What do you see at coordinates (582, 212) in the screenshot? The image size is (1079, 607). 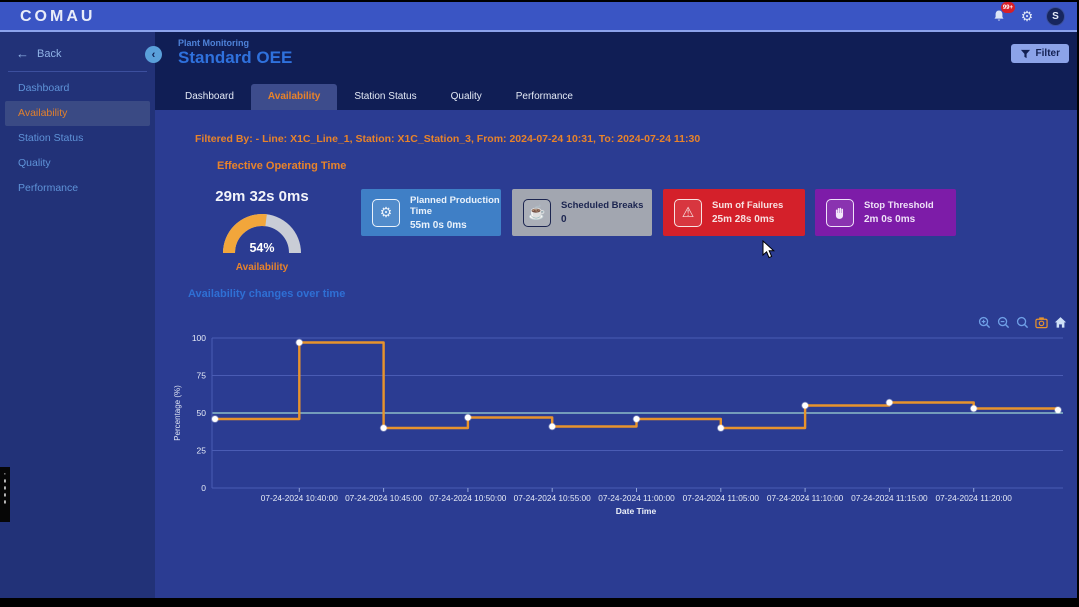 I see `kpi-card-1: ☕ Scheduled Breaks 0` at bounding box center [582, 212].